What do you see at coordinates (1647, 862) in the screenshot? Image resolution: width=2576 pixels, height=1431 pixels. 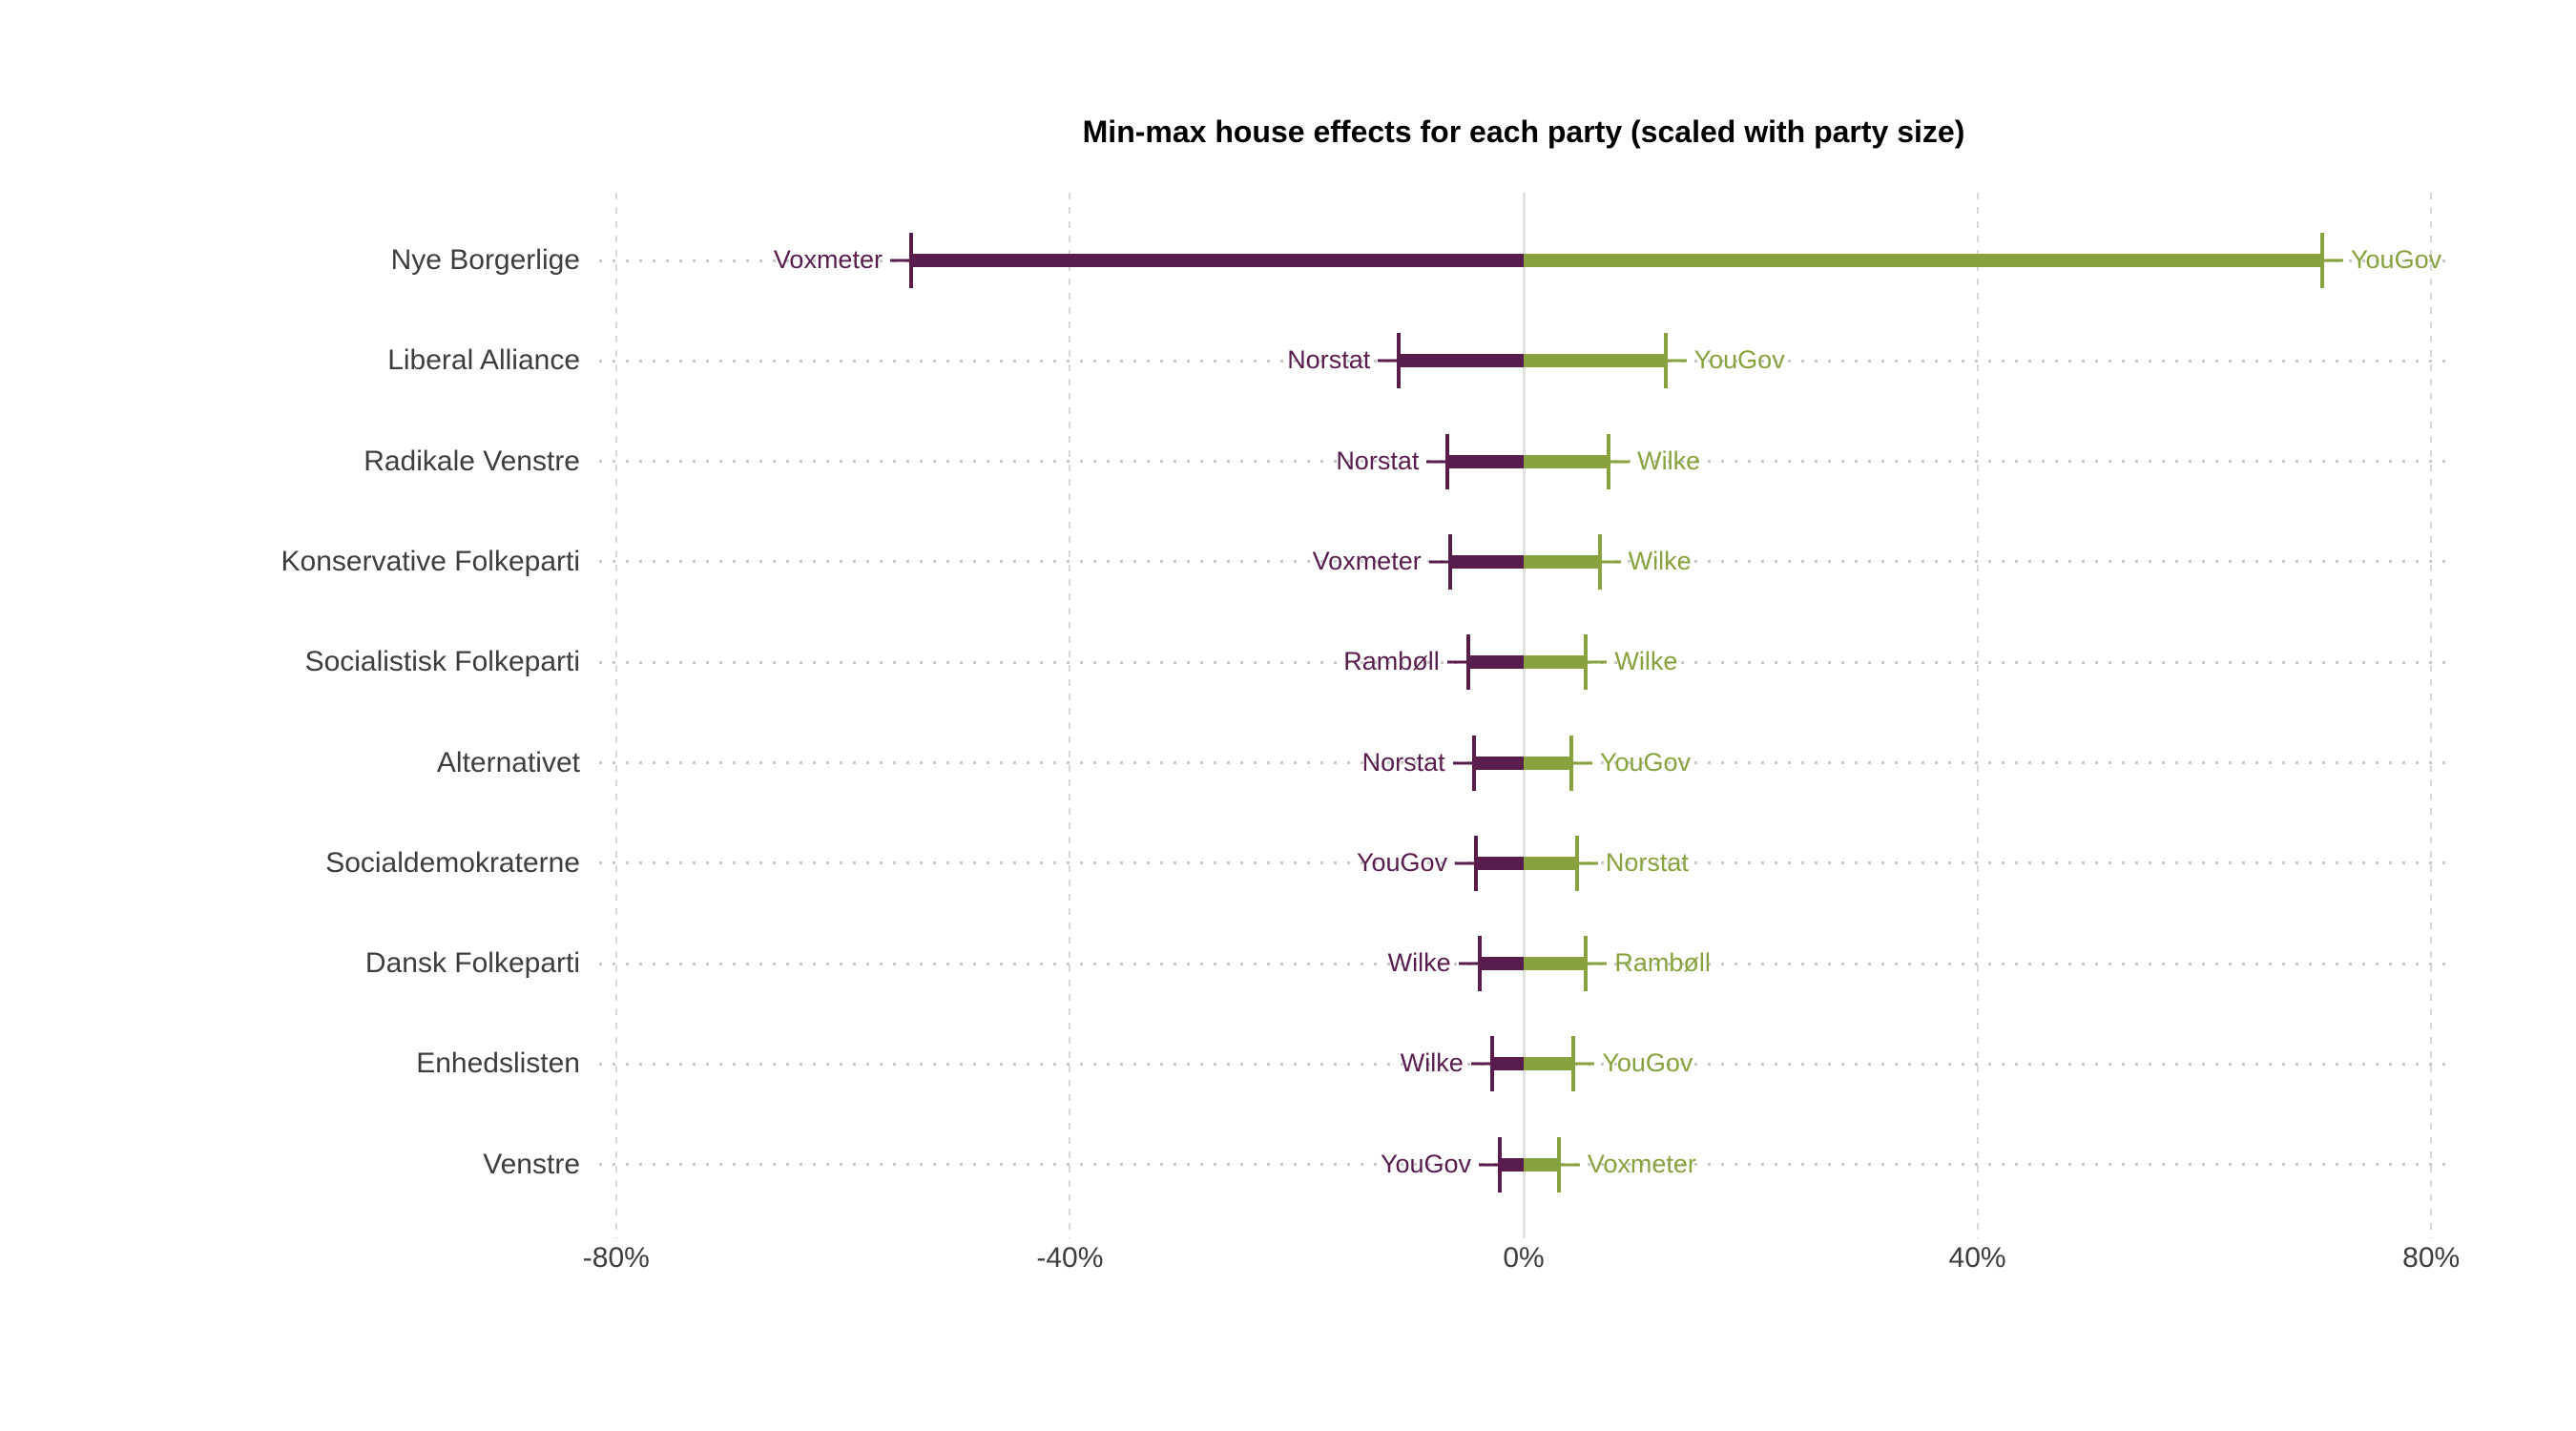 I see `max-pollster-label: Norstat` at bounding box center [1647, 862].